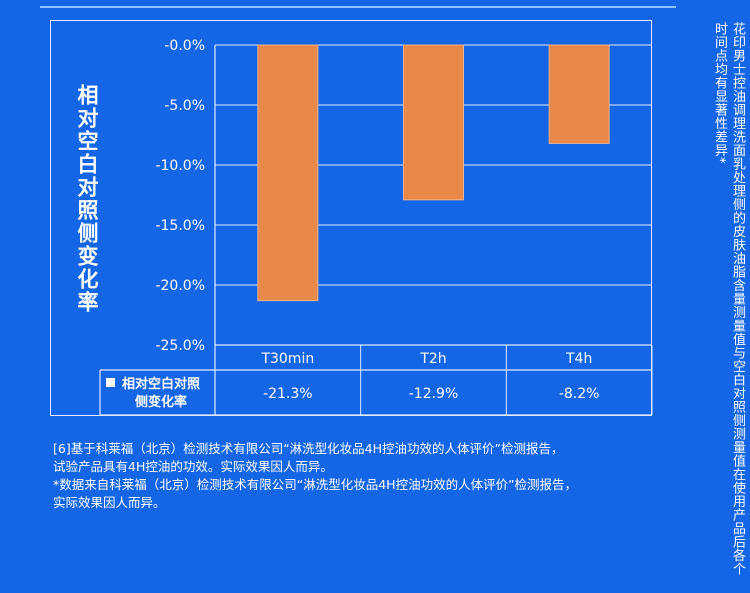 The width and height of the screenshot is (750, 593). Describe the element at coordinates (288, 394) in the screenshot. I see `data-value-label: -21.3%` at that location.